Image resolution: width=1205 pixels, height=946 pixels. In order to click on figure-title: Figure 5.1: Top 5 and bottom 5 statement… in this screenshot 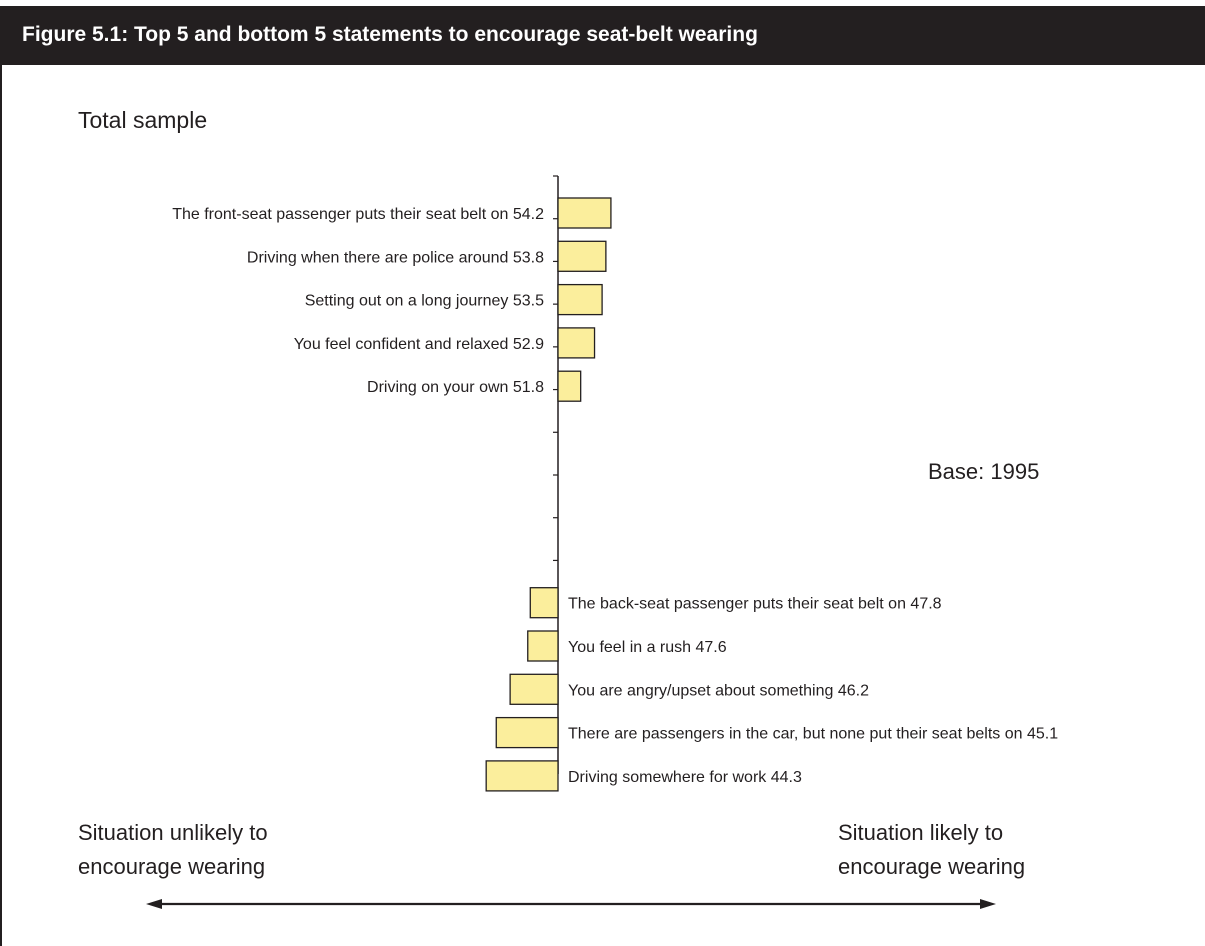, I will do `click(390, 34)`.